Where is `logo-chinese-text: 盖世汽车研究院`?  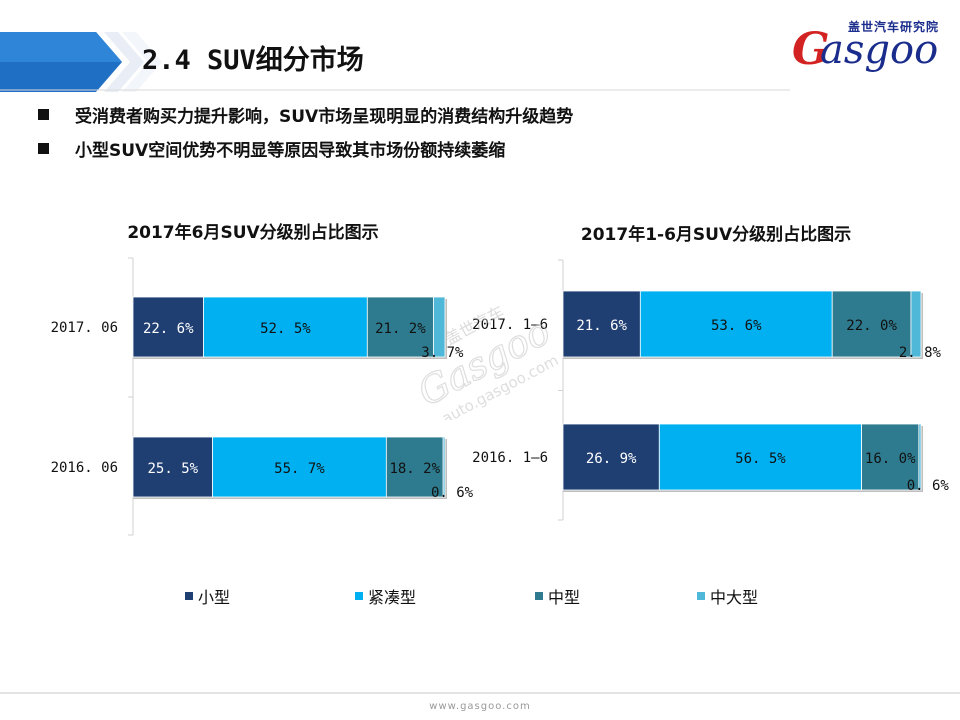 logo-chinese-text: 盖世汽车研究院 is located at coordinates (894, 27).